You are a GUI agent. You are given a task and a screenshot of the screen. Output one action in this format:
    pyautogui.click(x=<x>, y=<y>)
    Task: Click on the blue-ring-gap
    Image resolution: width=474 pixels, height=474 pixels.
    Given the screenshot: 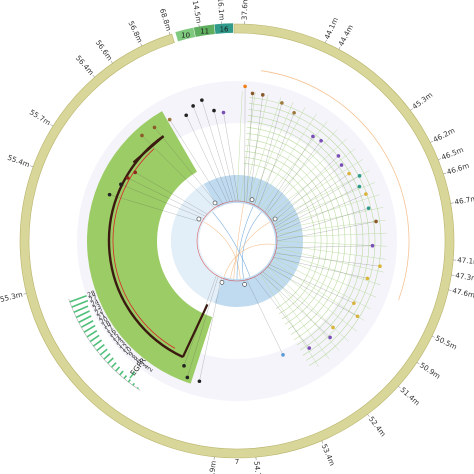 What is the action you would take?
    pyautogui.click(x=198, y=243)
    